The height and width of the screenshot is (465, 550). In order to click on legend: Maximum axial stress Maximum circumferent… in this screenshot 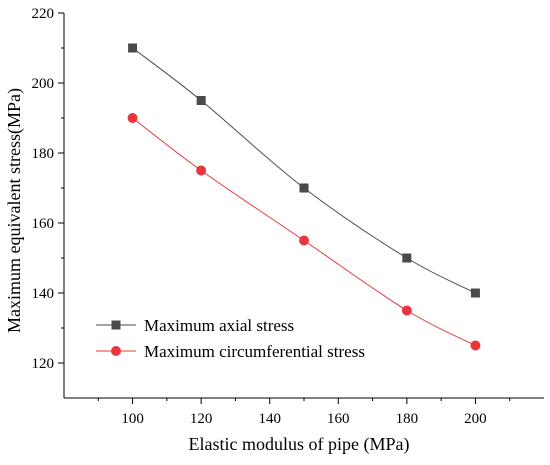, I will do `click(230, 338)`.